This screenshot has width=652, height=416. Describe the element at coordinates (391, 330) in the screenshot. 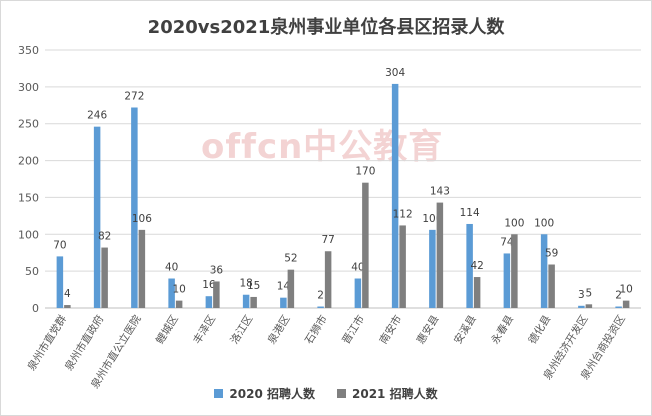

I see `x-tick-label: 南安市` at that location.